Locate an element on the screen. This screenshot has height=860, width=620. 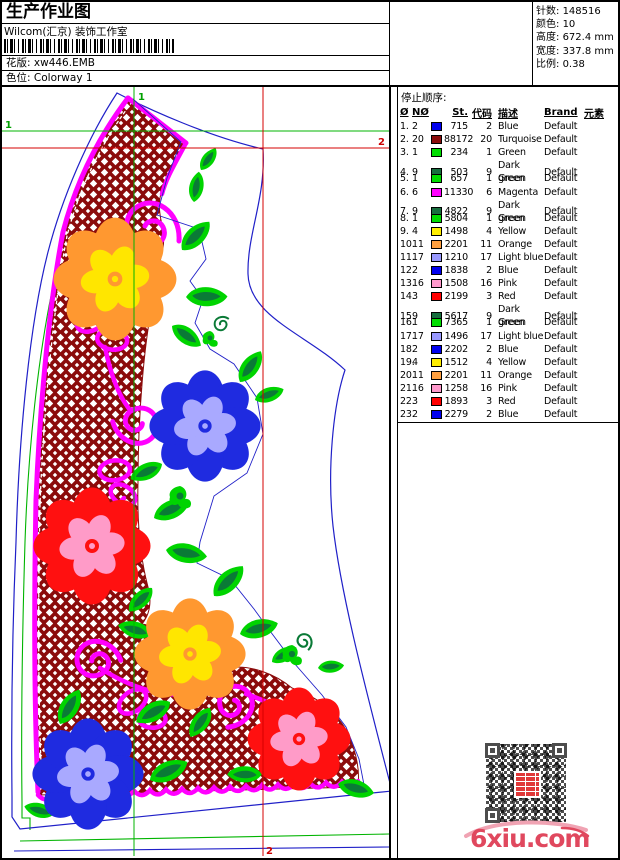
table-row: 15. 9 5617 9 Dark green Default is located at coordinates (489, 316).